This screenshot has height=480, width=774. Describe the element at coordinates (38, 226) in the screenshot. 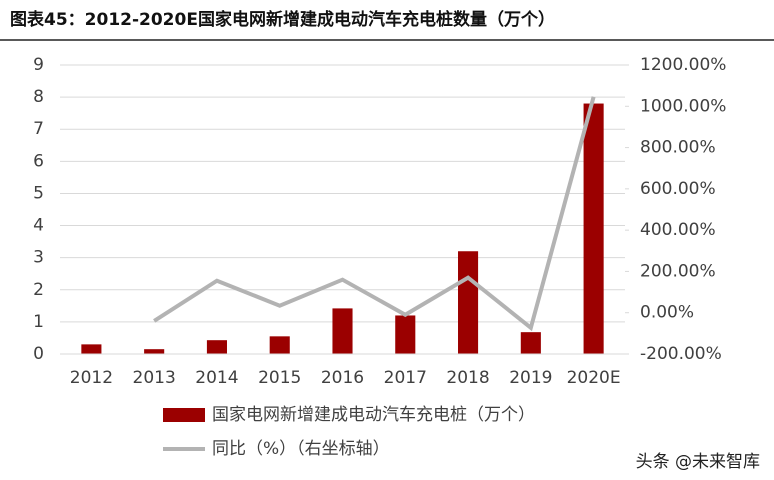

I see `y-tick-label: 4` at that location.